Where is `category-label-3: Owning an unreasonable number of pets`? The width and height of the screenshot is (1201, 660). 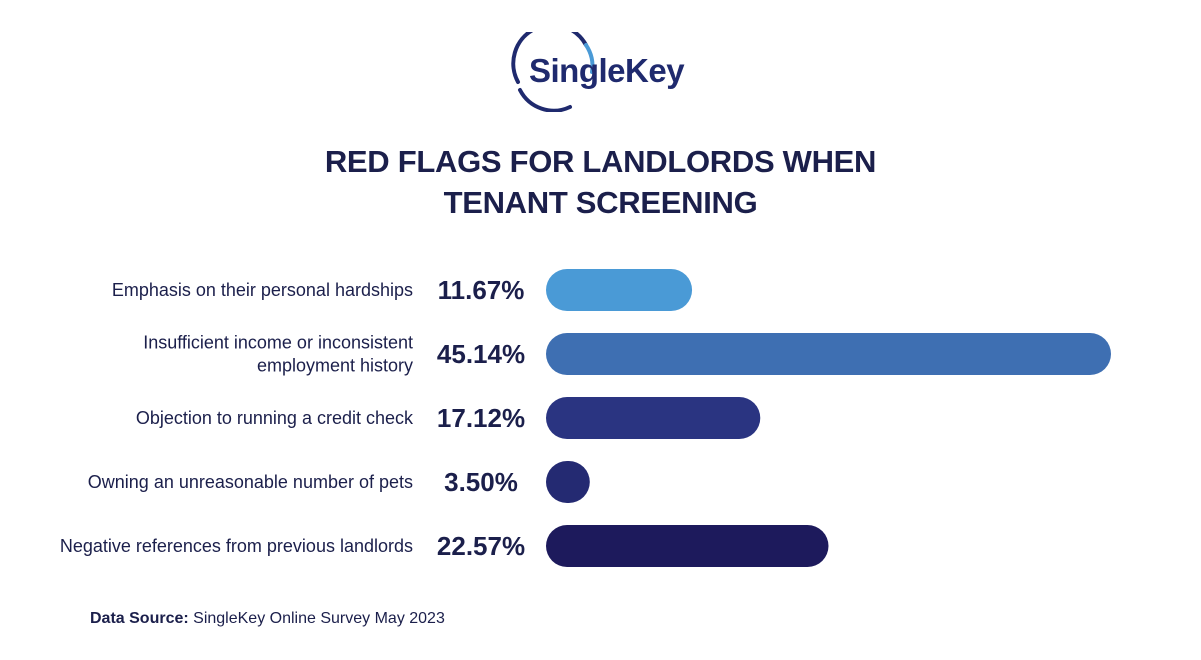
category-label-3: Owning an unreasonable number of pets is located at coordinates (250, 482).